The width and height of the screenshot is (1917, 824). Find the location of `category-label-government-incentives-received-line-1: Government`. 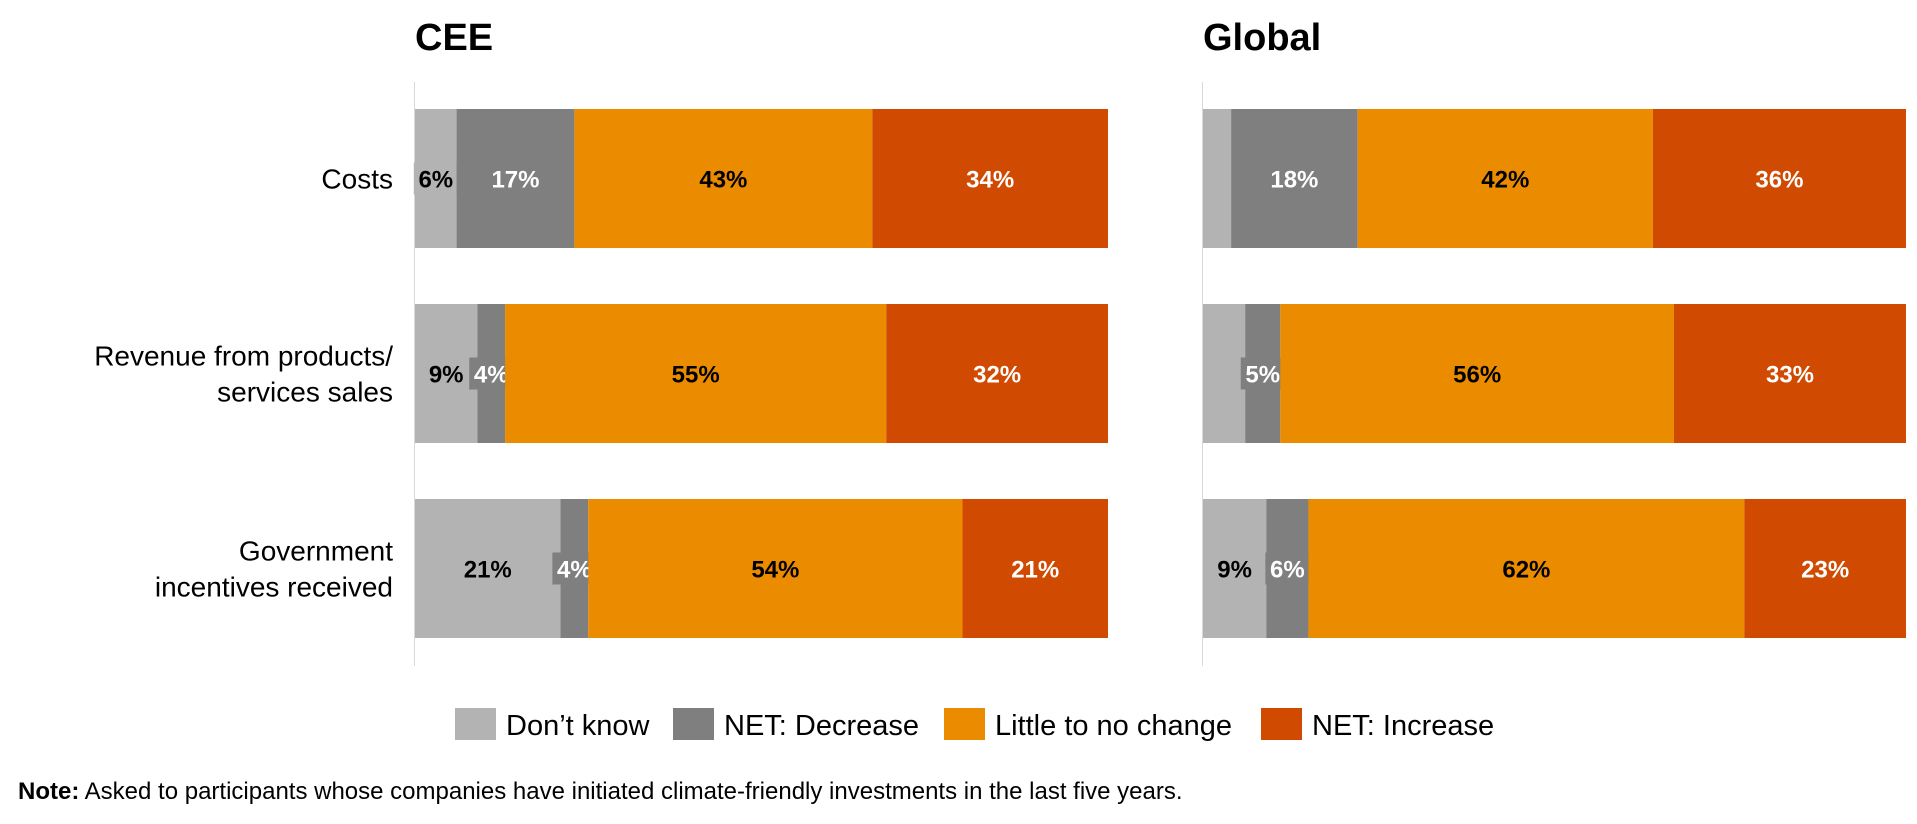

category-label-government-incentives-received-line-1: Government is located at coordinates (316, 551).